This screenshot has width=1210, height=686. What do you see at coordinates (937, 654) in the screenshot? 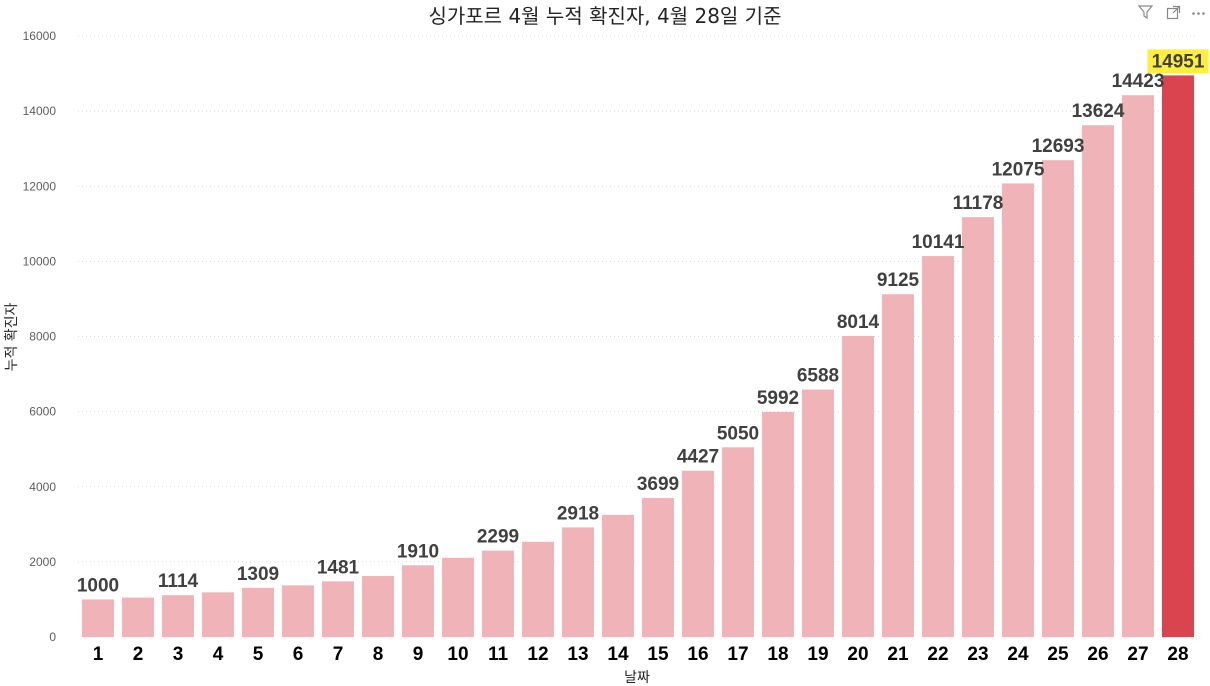
I see `x-tick-label: 22` at bounding box center [937, 654].